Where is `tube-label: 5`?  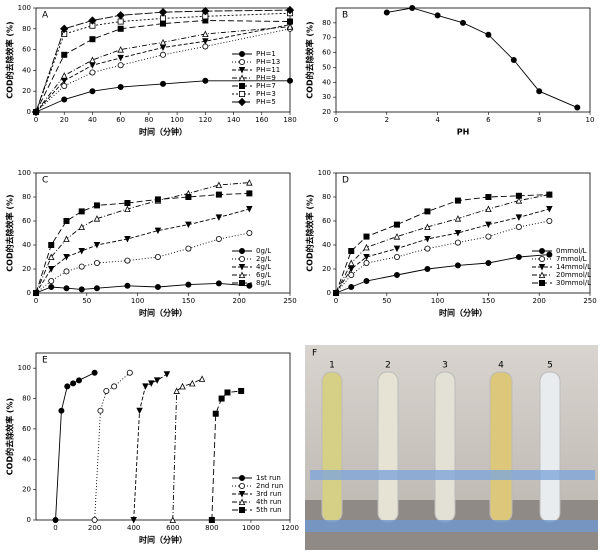 tube-label: 5 is located at coordinates (550, 366).